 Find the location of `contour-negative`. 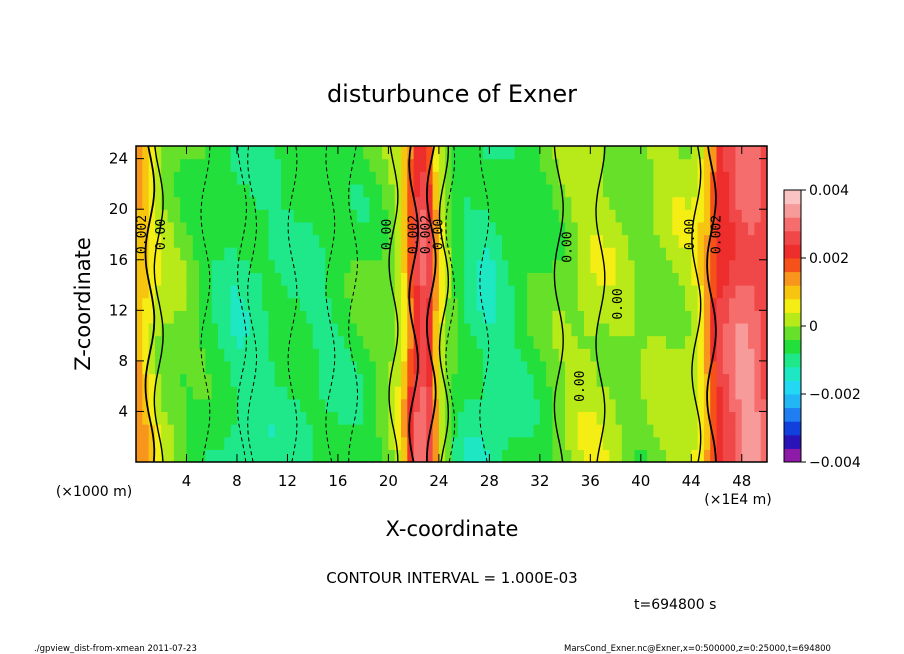

contour-negative is located at coordinates (292, 304).